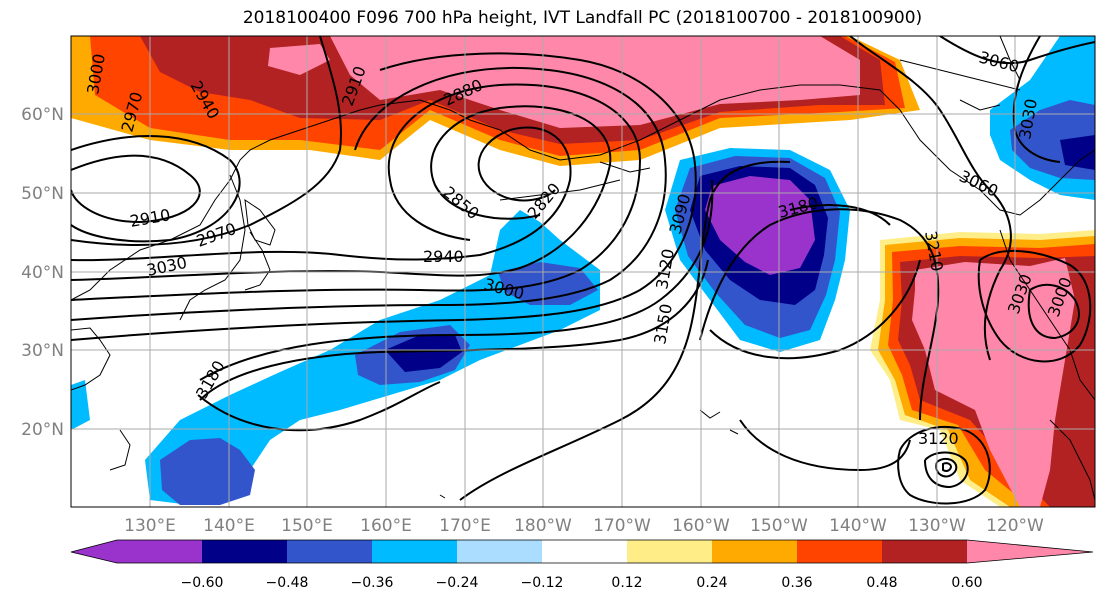 The height and width of the screenshot is (601, 1105). Describe the element at coordinates (622, 526) in the screenshot. I see `lon-label: 170°W` at that location.